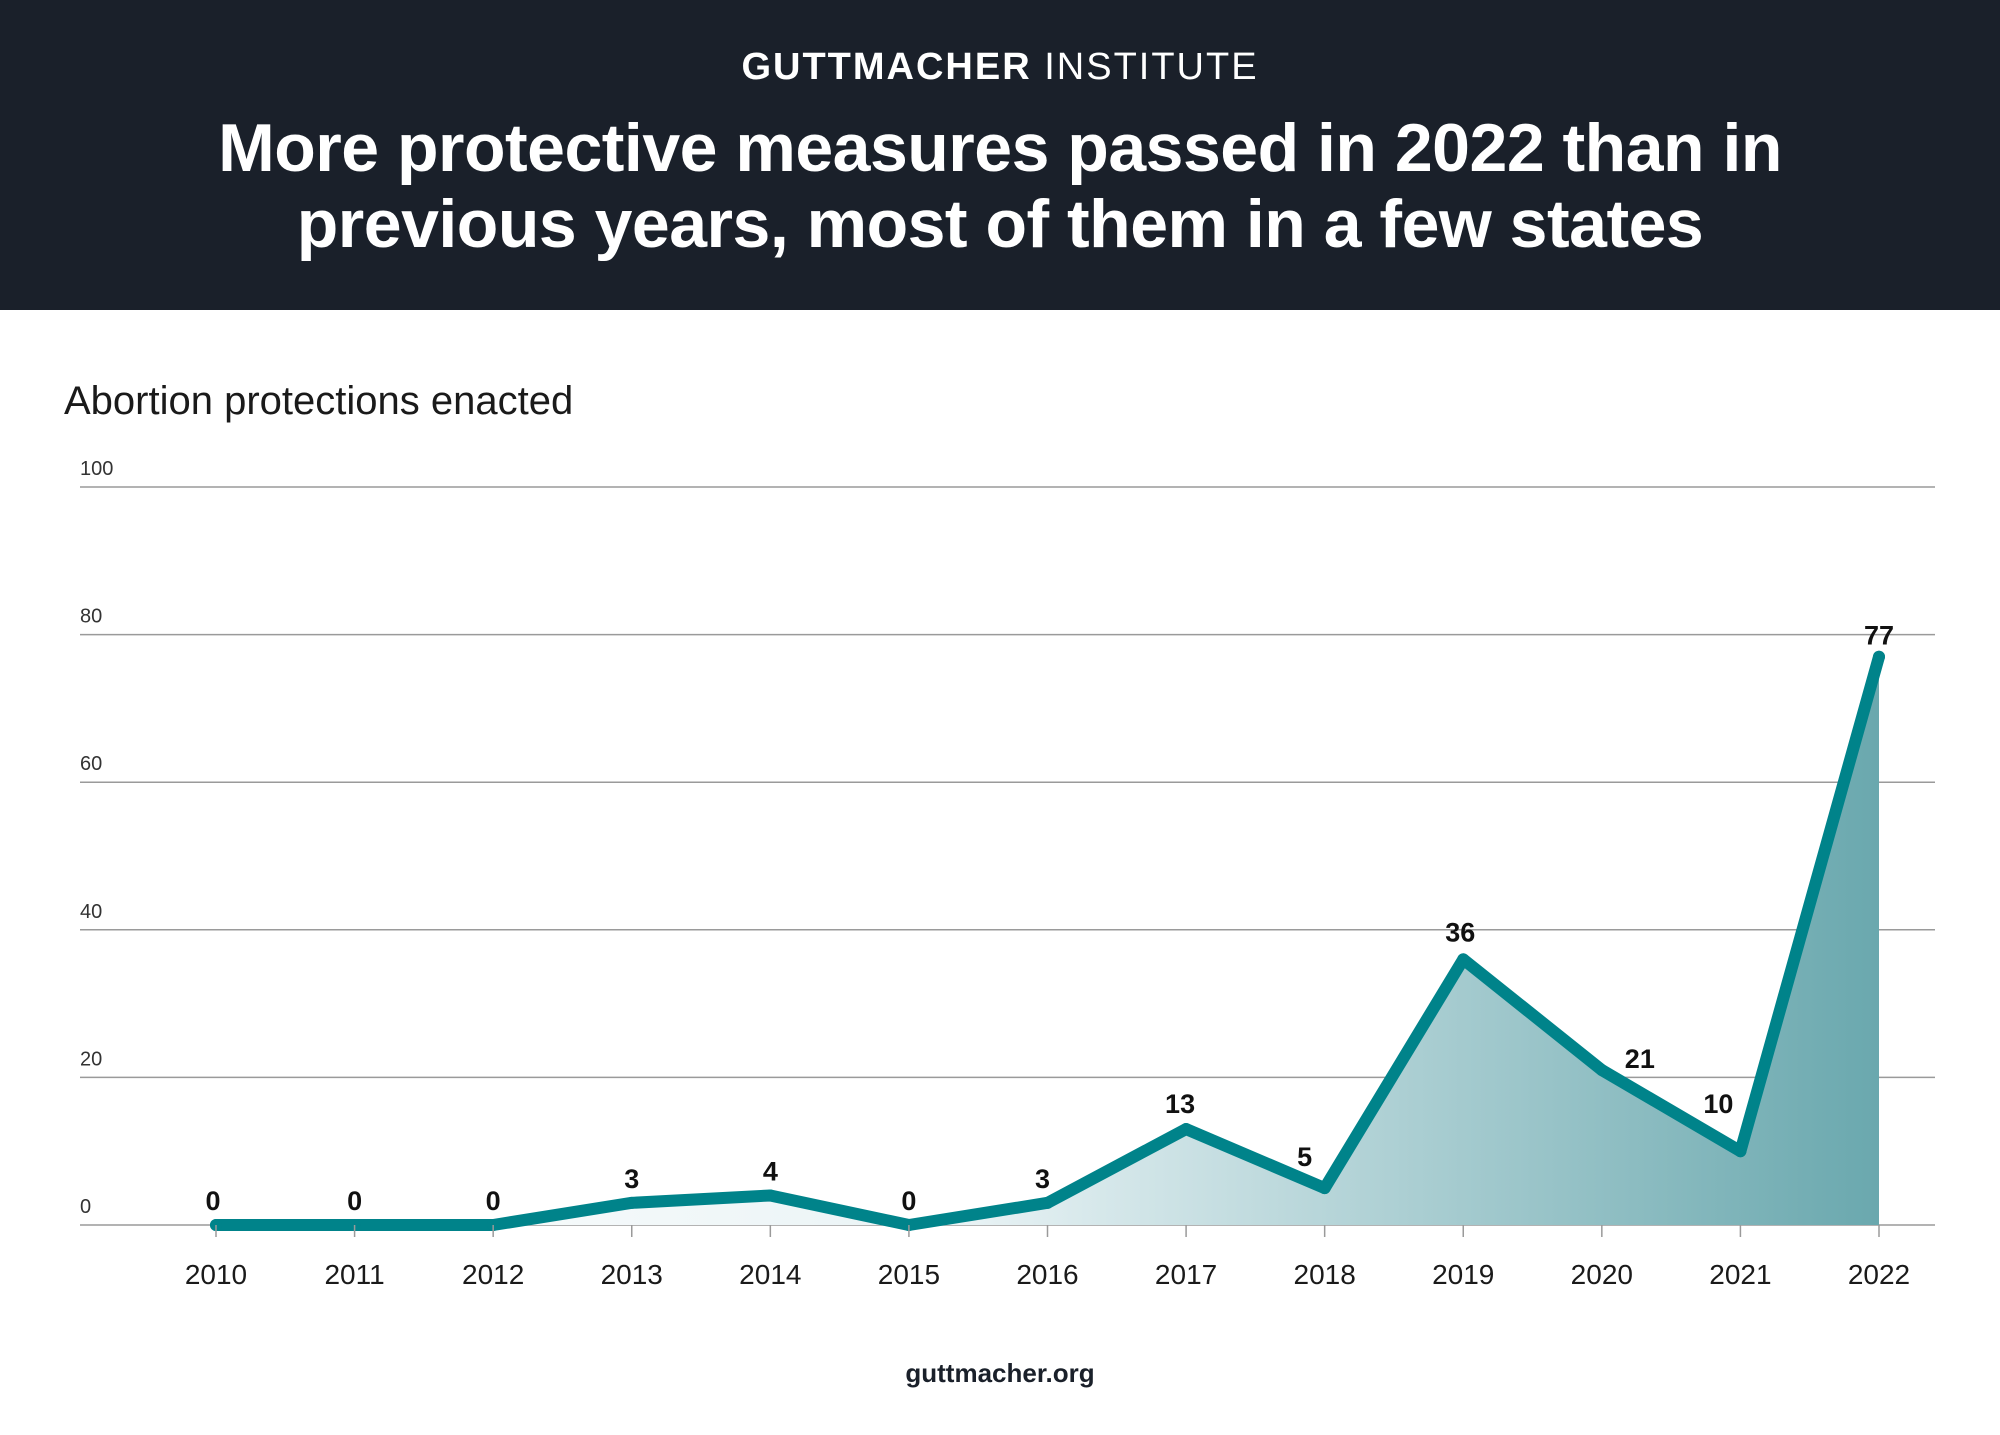 The height and width of the screenshot is (1435, 2000). I want to click on y-tick-label: 80, so click(91, 617).